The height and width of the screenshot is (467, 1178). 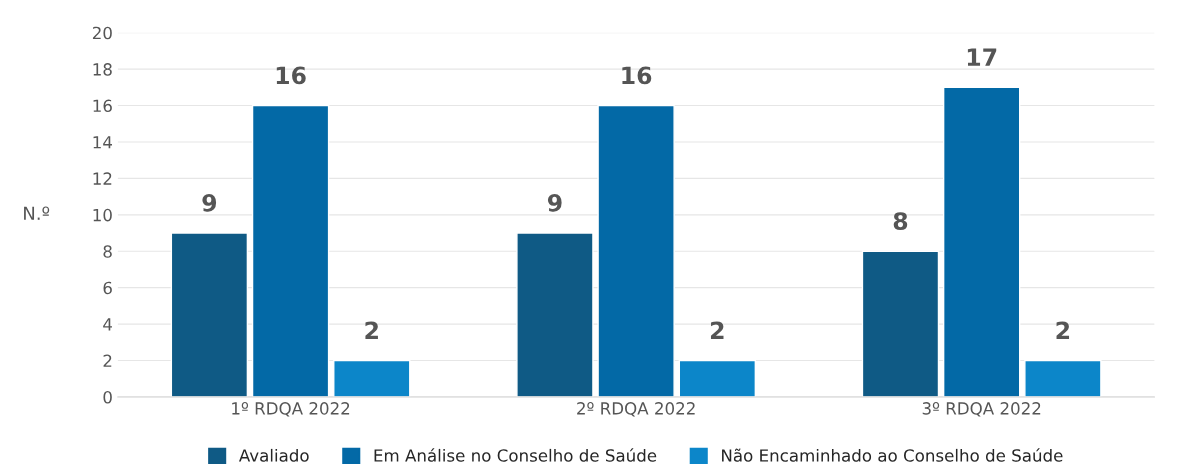 What do you see at coordinates (107, 324) in the screenshot?
I see `y-tick-label: 4` at bounding box center [107, 324].